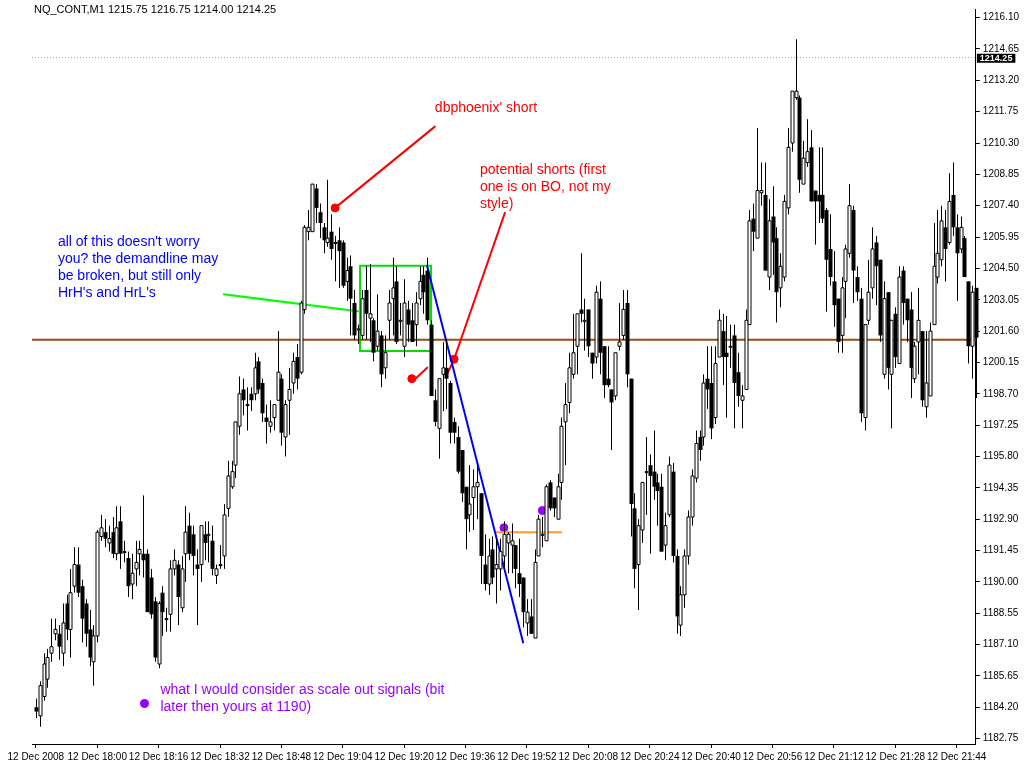  What do you see at coordinates (956, 756) in the screenshot?
I see `x-tick-label: 12 Dec 21:44` at bounding box center [956, 756].